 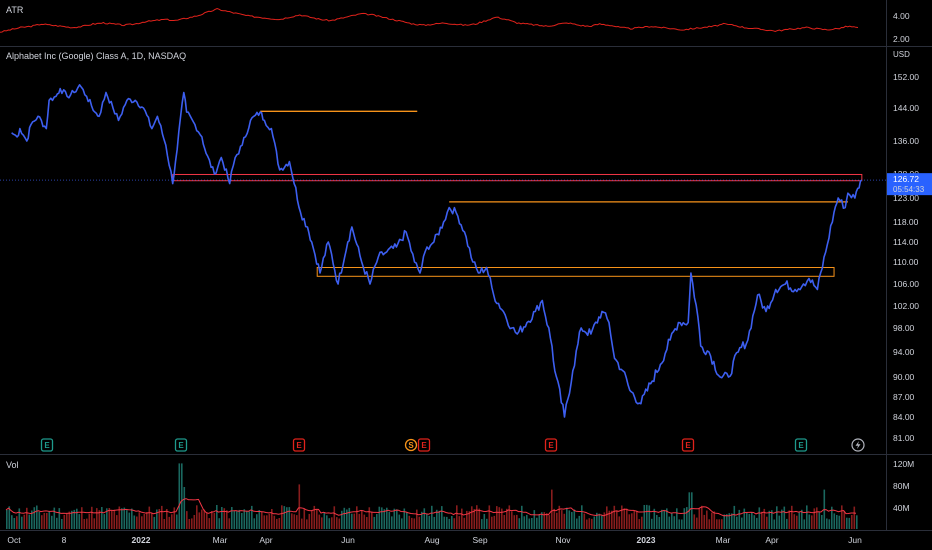 I want to click on countdown-value: 05:54:33, so click(x=909, y=189).